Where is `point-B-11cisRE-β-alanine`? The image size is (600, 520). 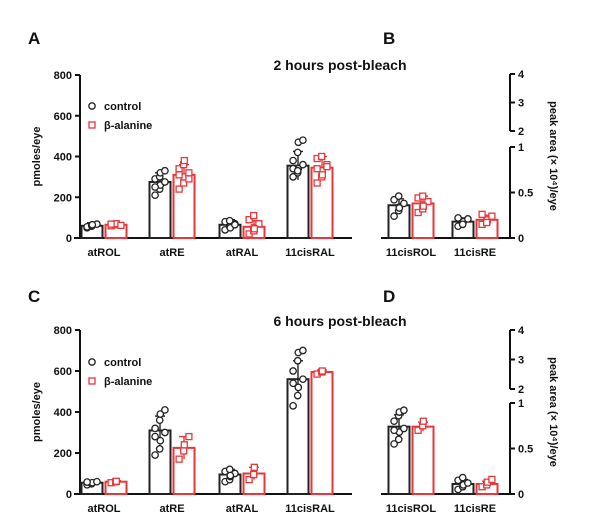 point-B-11cisRE-β-alanine is located at coordinates (492, 216).